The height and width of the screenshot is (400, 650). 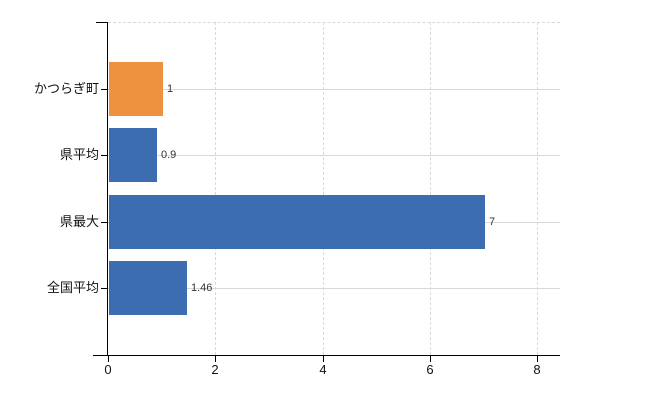 What do you see at coordinates (169, 155) in the screenshot?
I see `bar-value-label: 0.9` at bounding box center [169, 155].